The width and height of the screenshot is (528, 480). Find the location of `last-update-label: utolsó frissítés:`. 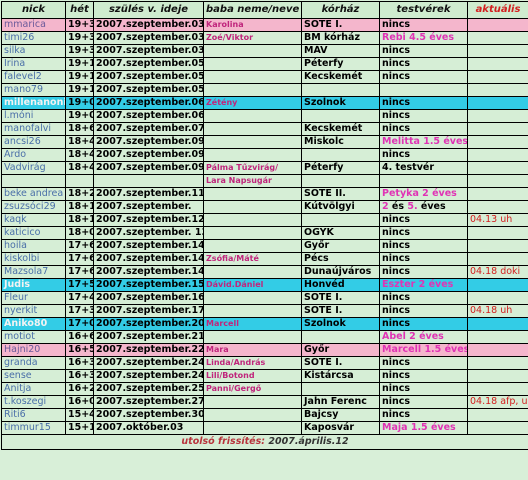

last-update-label: utolsó frissítés: is located at coordinates (223, 441).